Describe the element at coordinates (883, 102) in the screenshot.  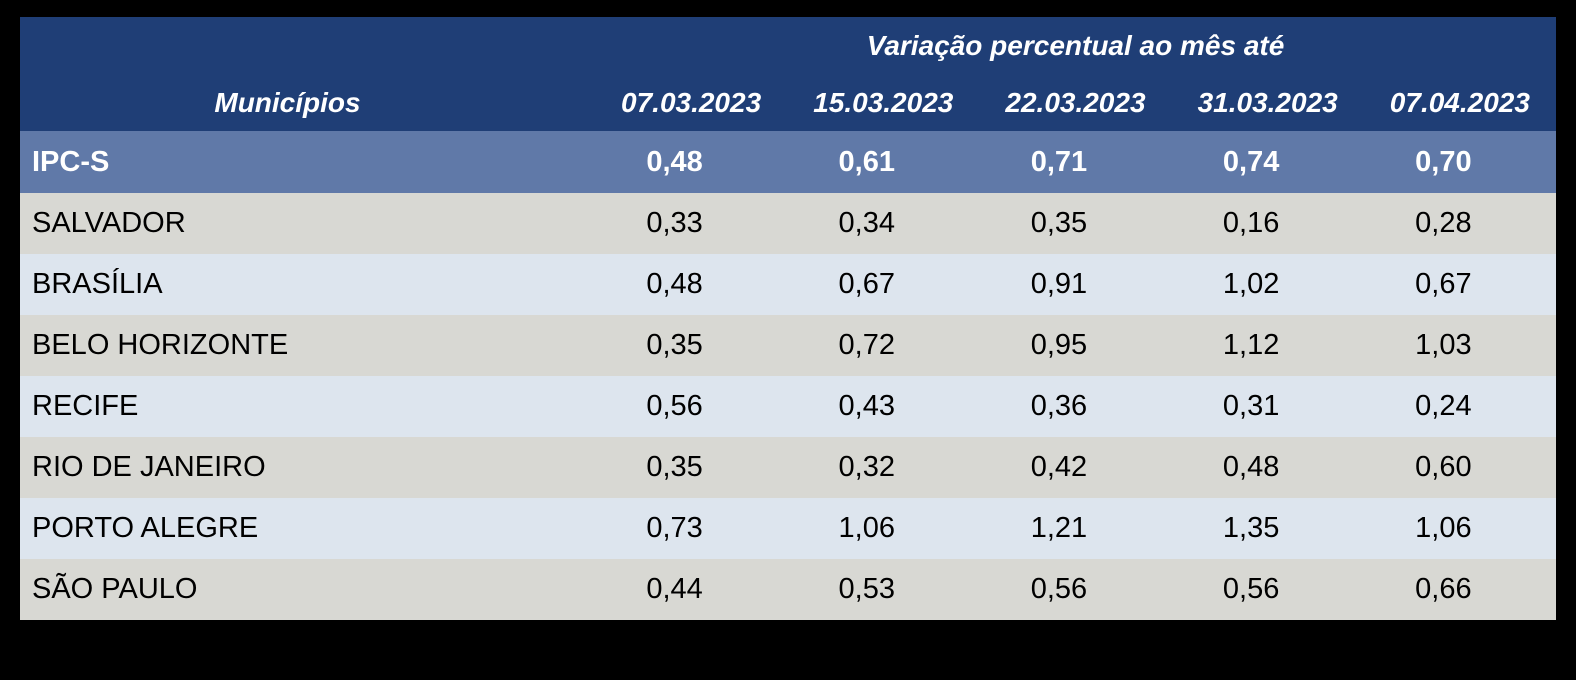
I see `column-header-date-2: 15.03.2023` at that location.